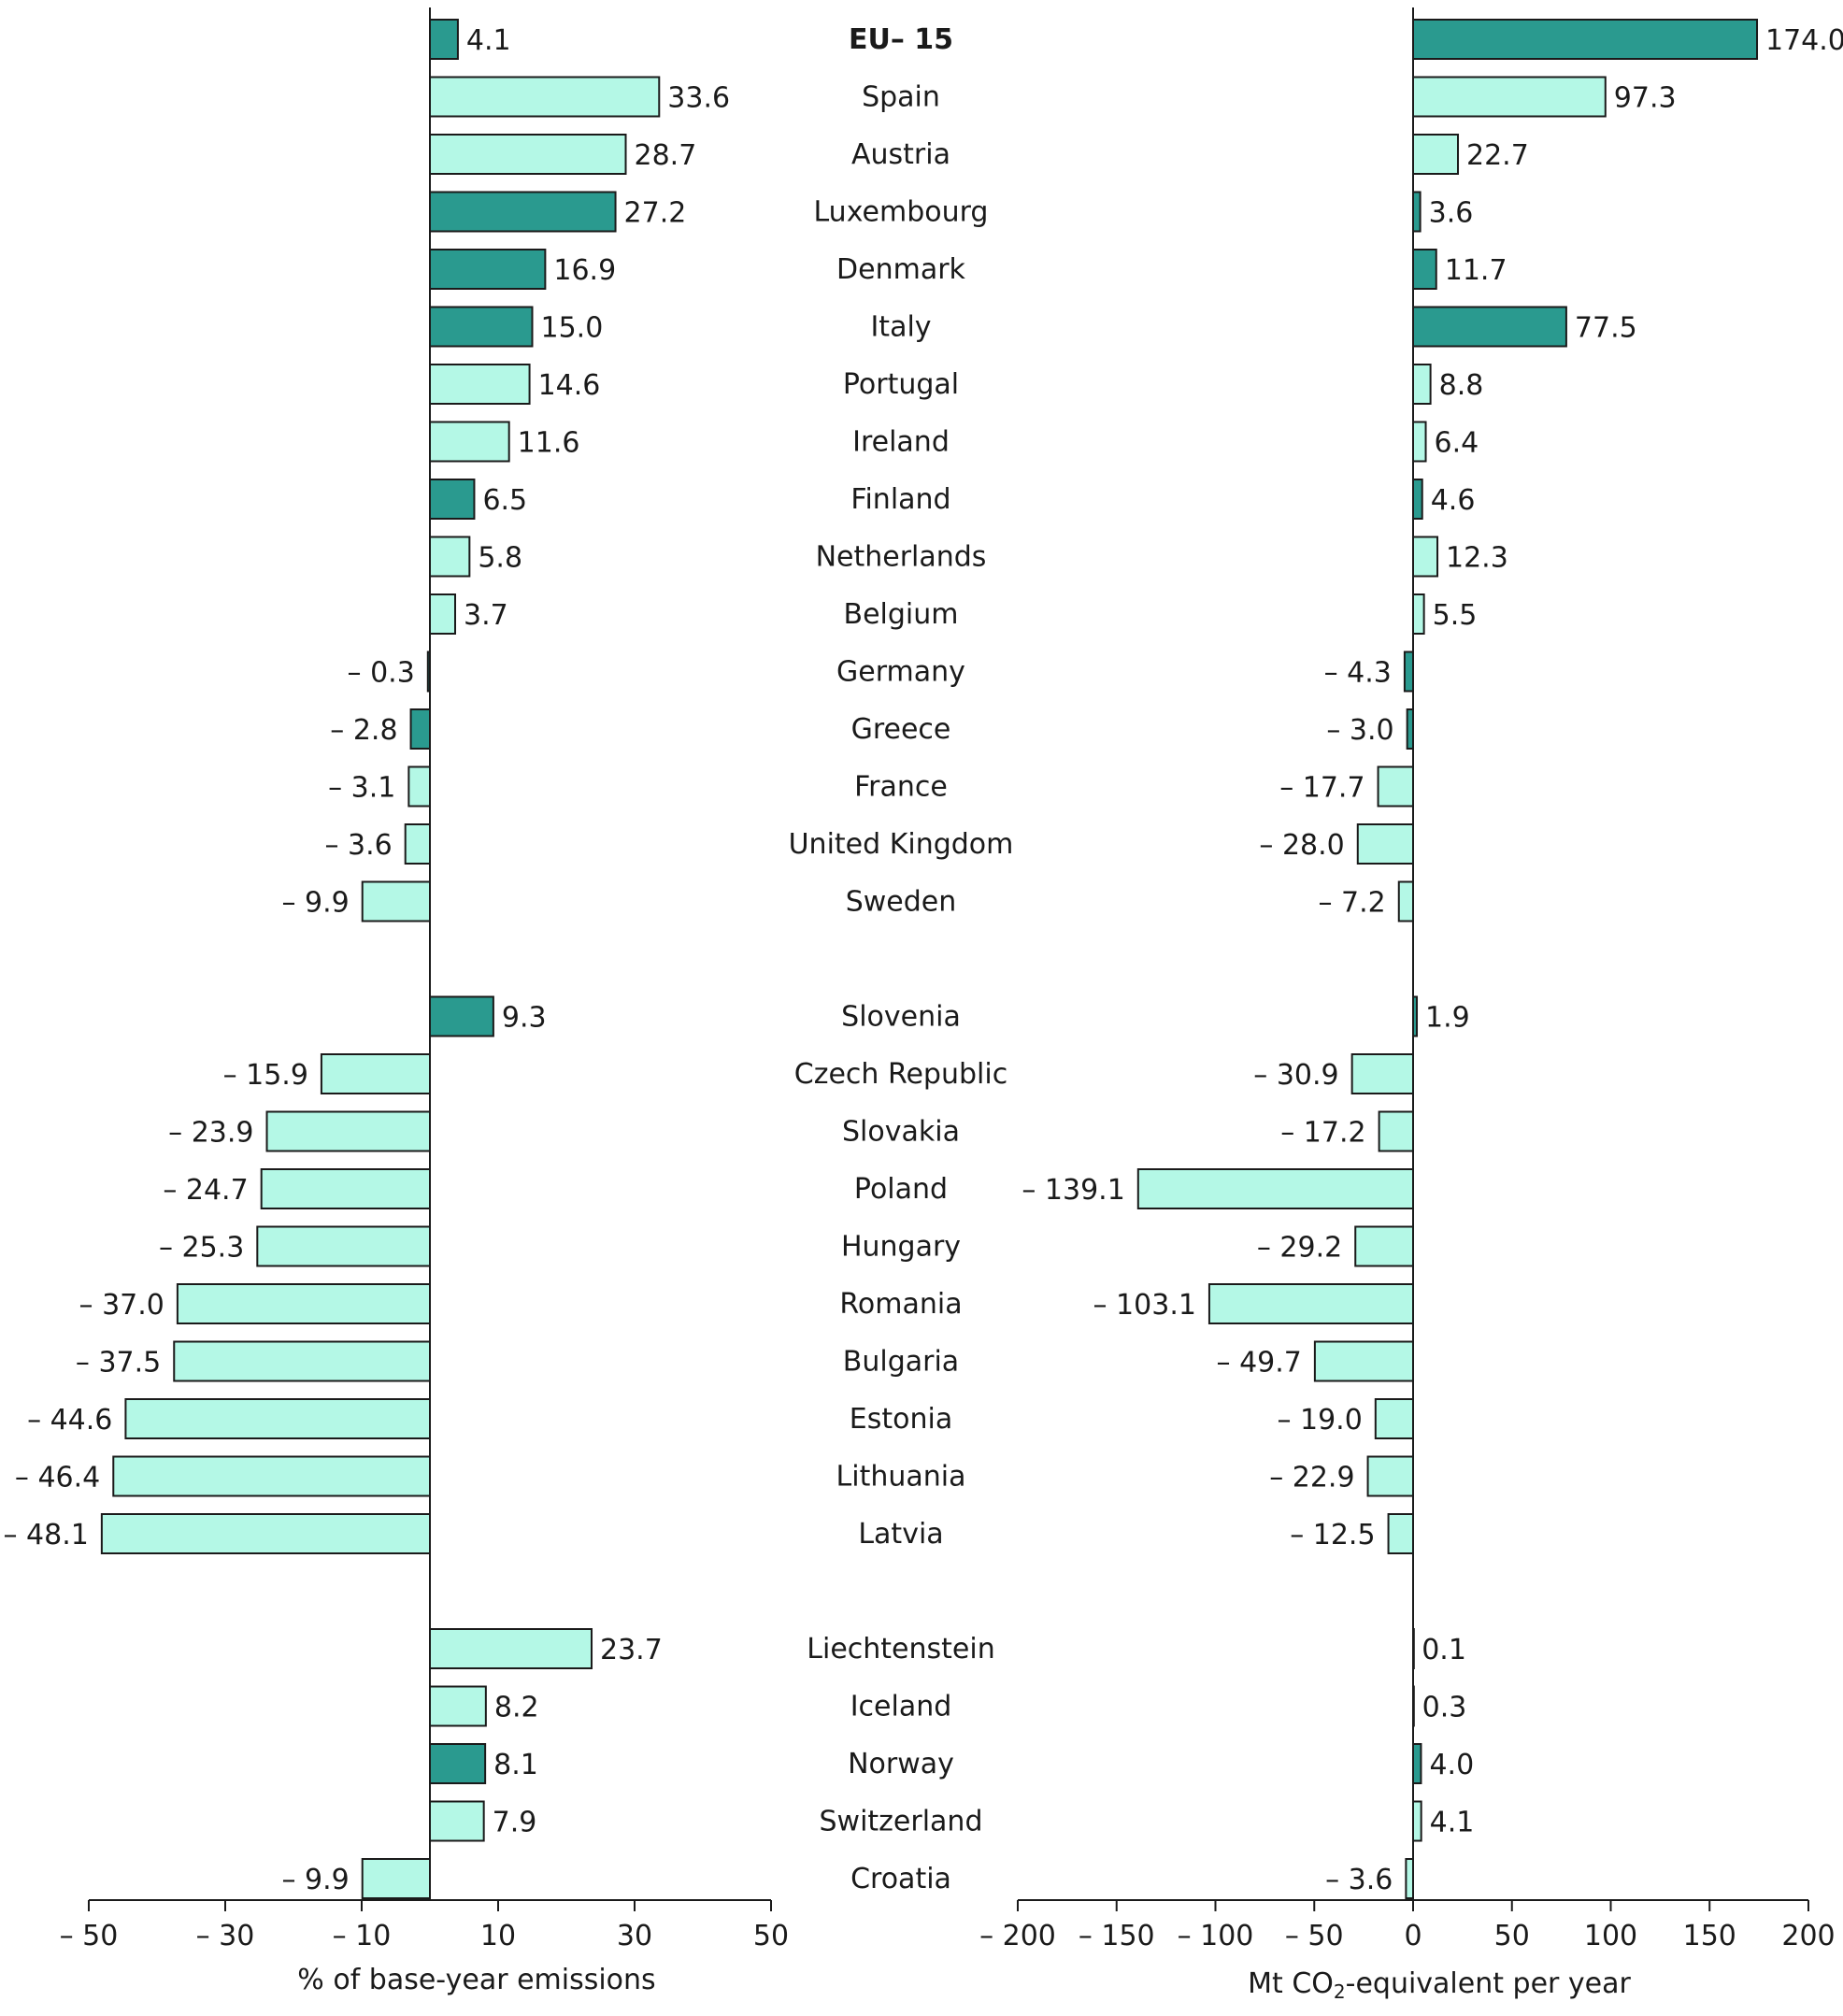 This screenshot has width=1843, height=2016. I want to click on value-label-slovenia: 9.3, so click(524, 1018).